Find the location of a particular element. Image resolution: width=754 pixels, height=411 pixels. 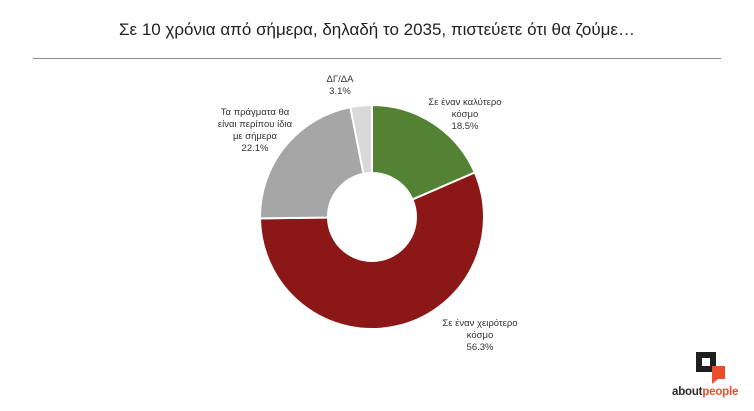

brand-wordmark: aboutpeople is located at coordinates (705, 392).